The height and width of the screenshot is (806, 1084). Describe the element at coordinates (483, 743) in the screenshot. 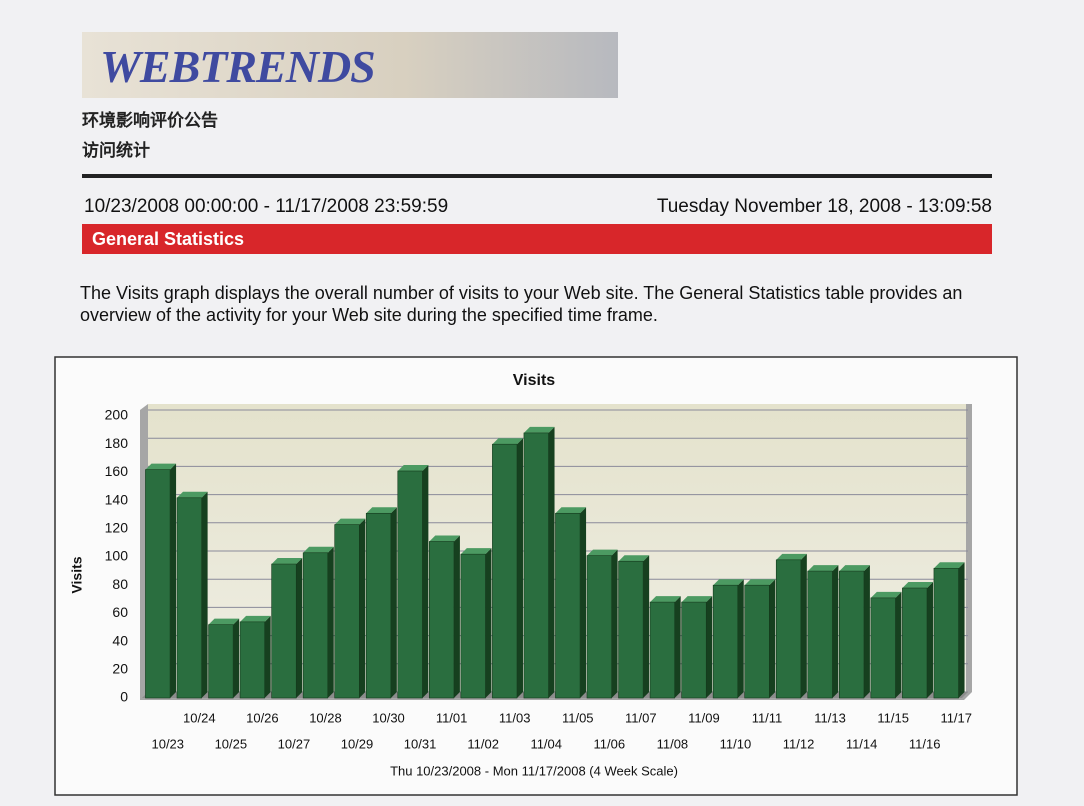

I see `x-tick-label: 11/02` at that location.